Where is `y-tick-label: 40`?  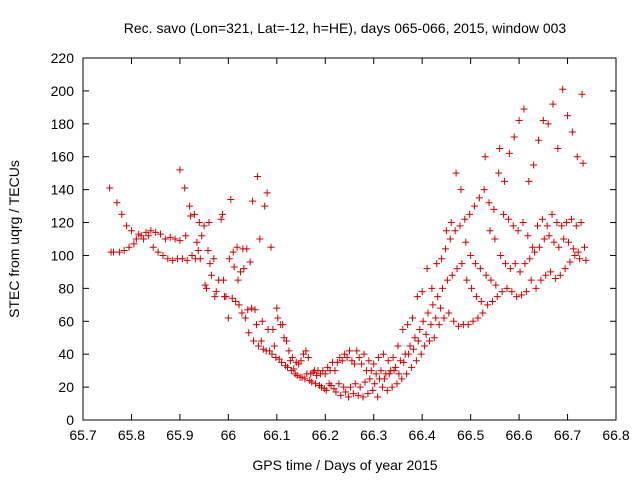
y-tick-label: 40 is located at coordinates (66, 354).